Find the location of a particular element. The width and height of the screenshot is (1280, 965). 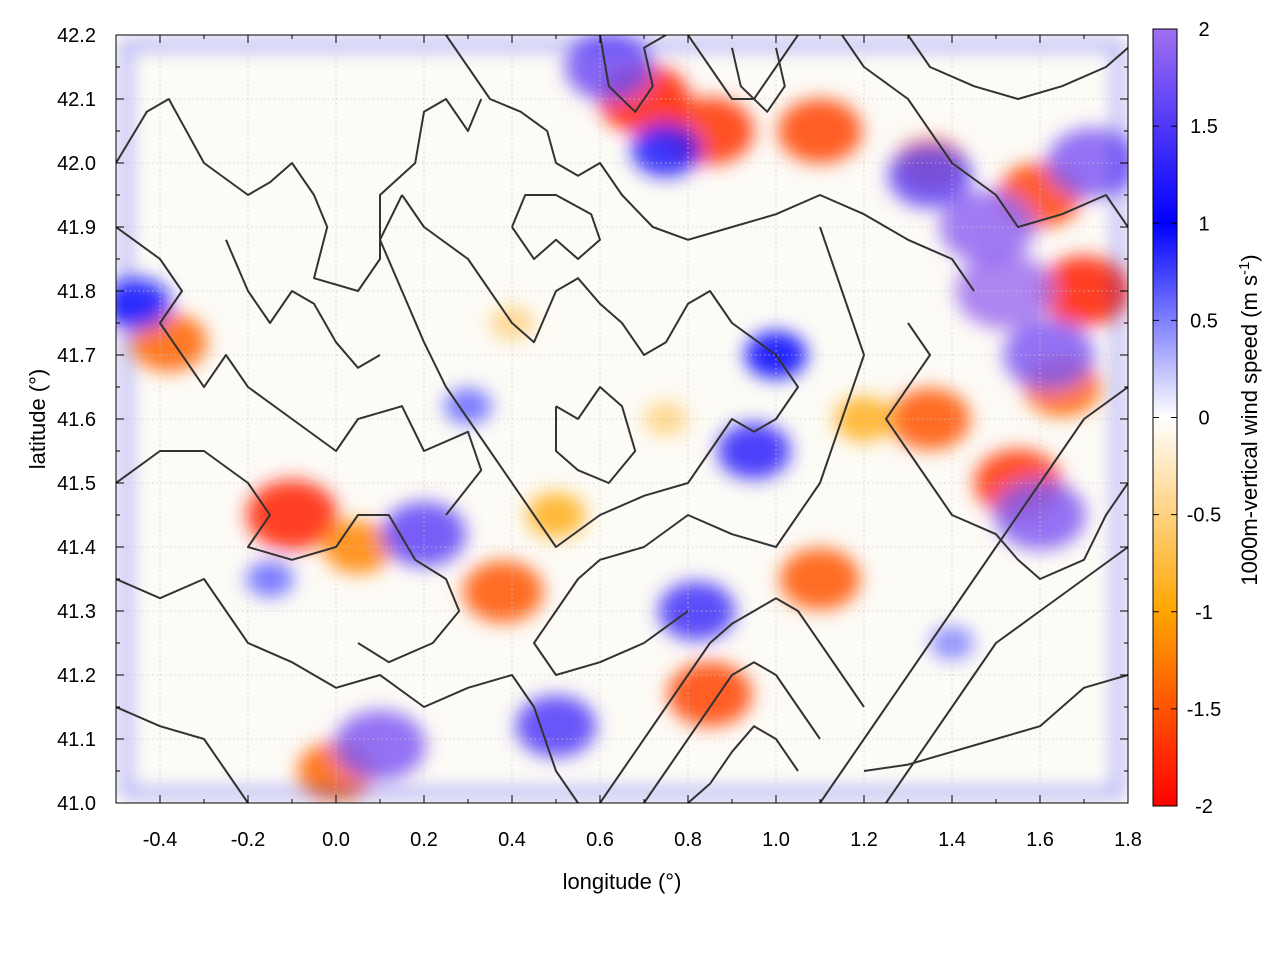

y-tick-label: 41.5 is located at coordinates (76, 484).